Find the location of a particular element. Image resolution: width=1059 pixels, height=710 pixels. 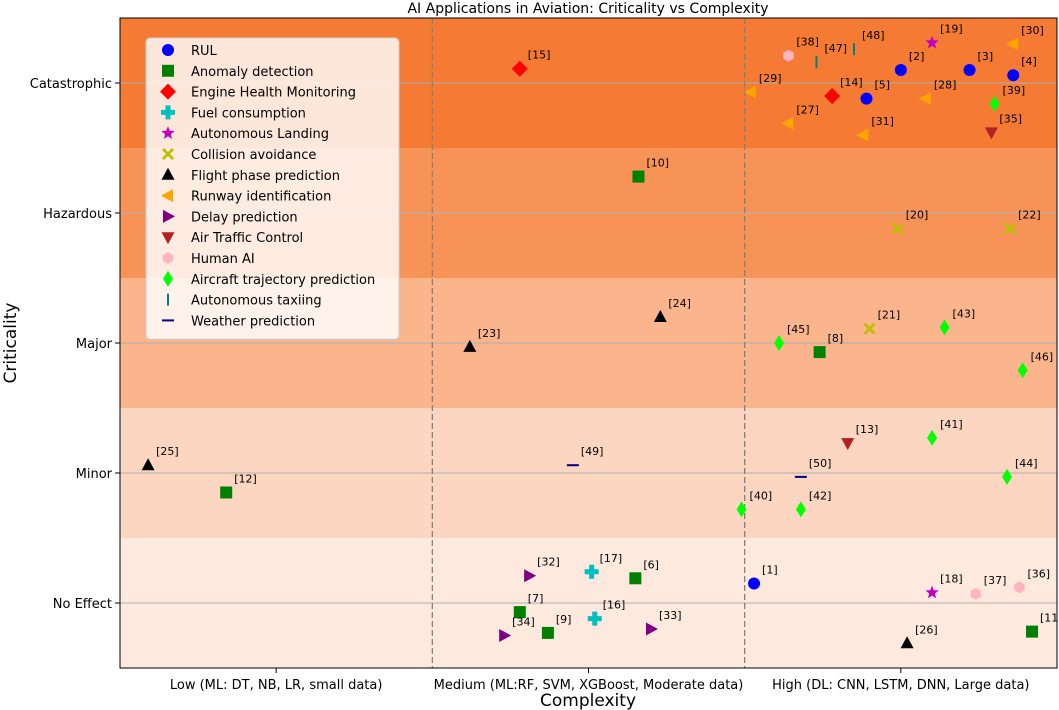

legend-label-autonomous-landing: Autonomous Landing is located at coordinates (260, 134).